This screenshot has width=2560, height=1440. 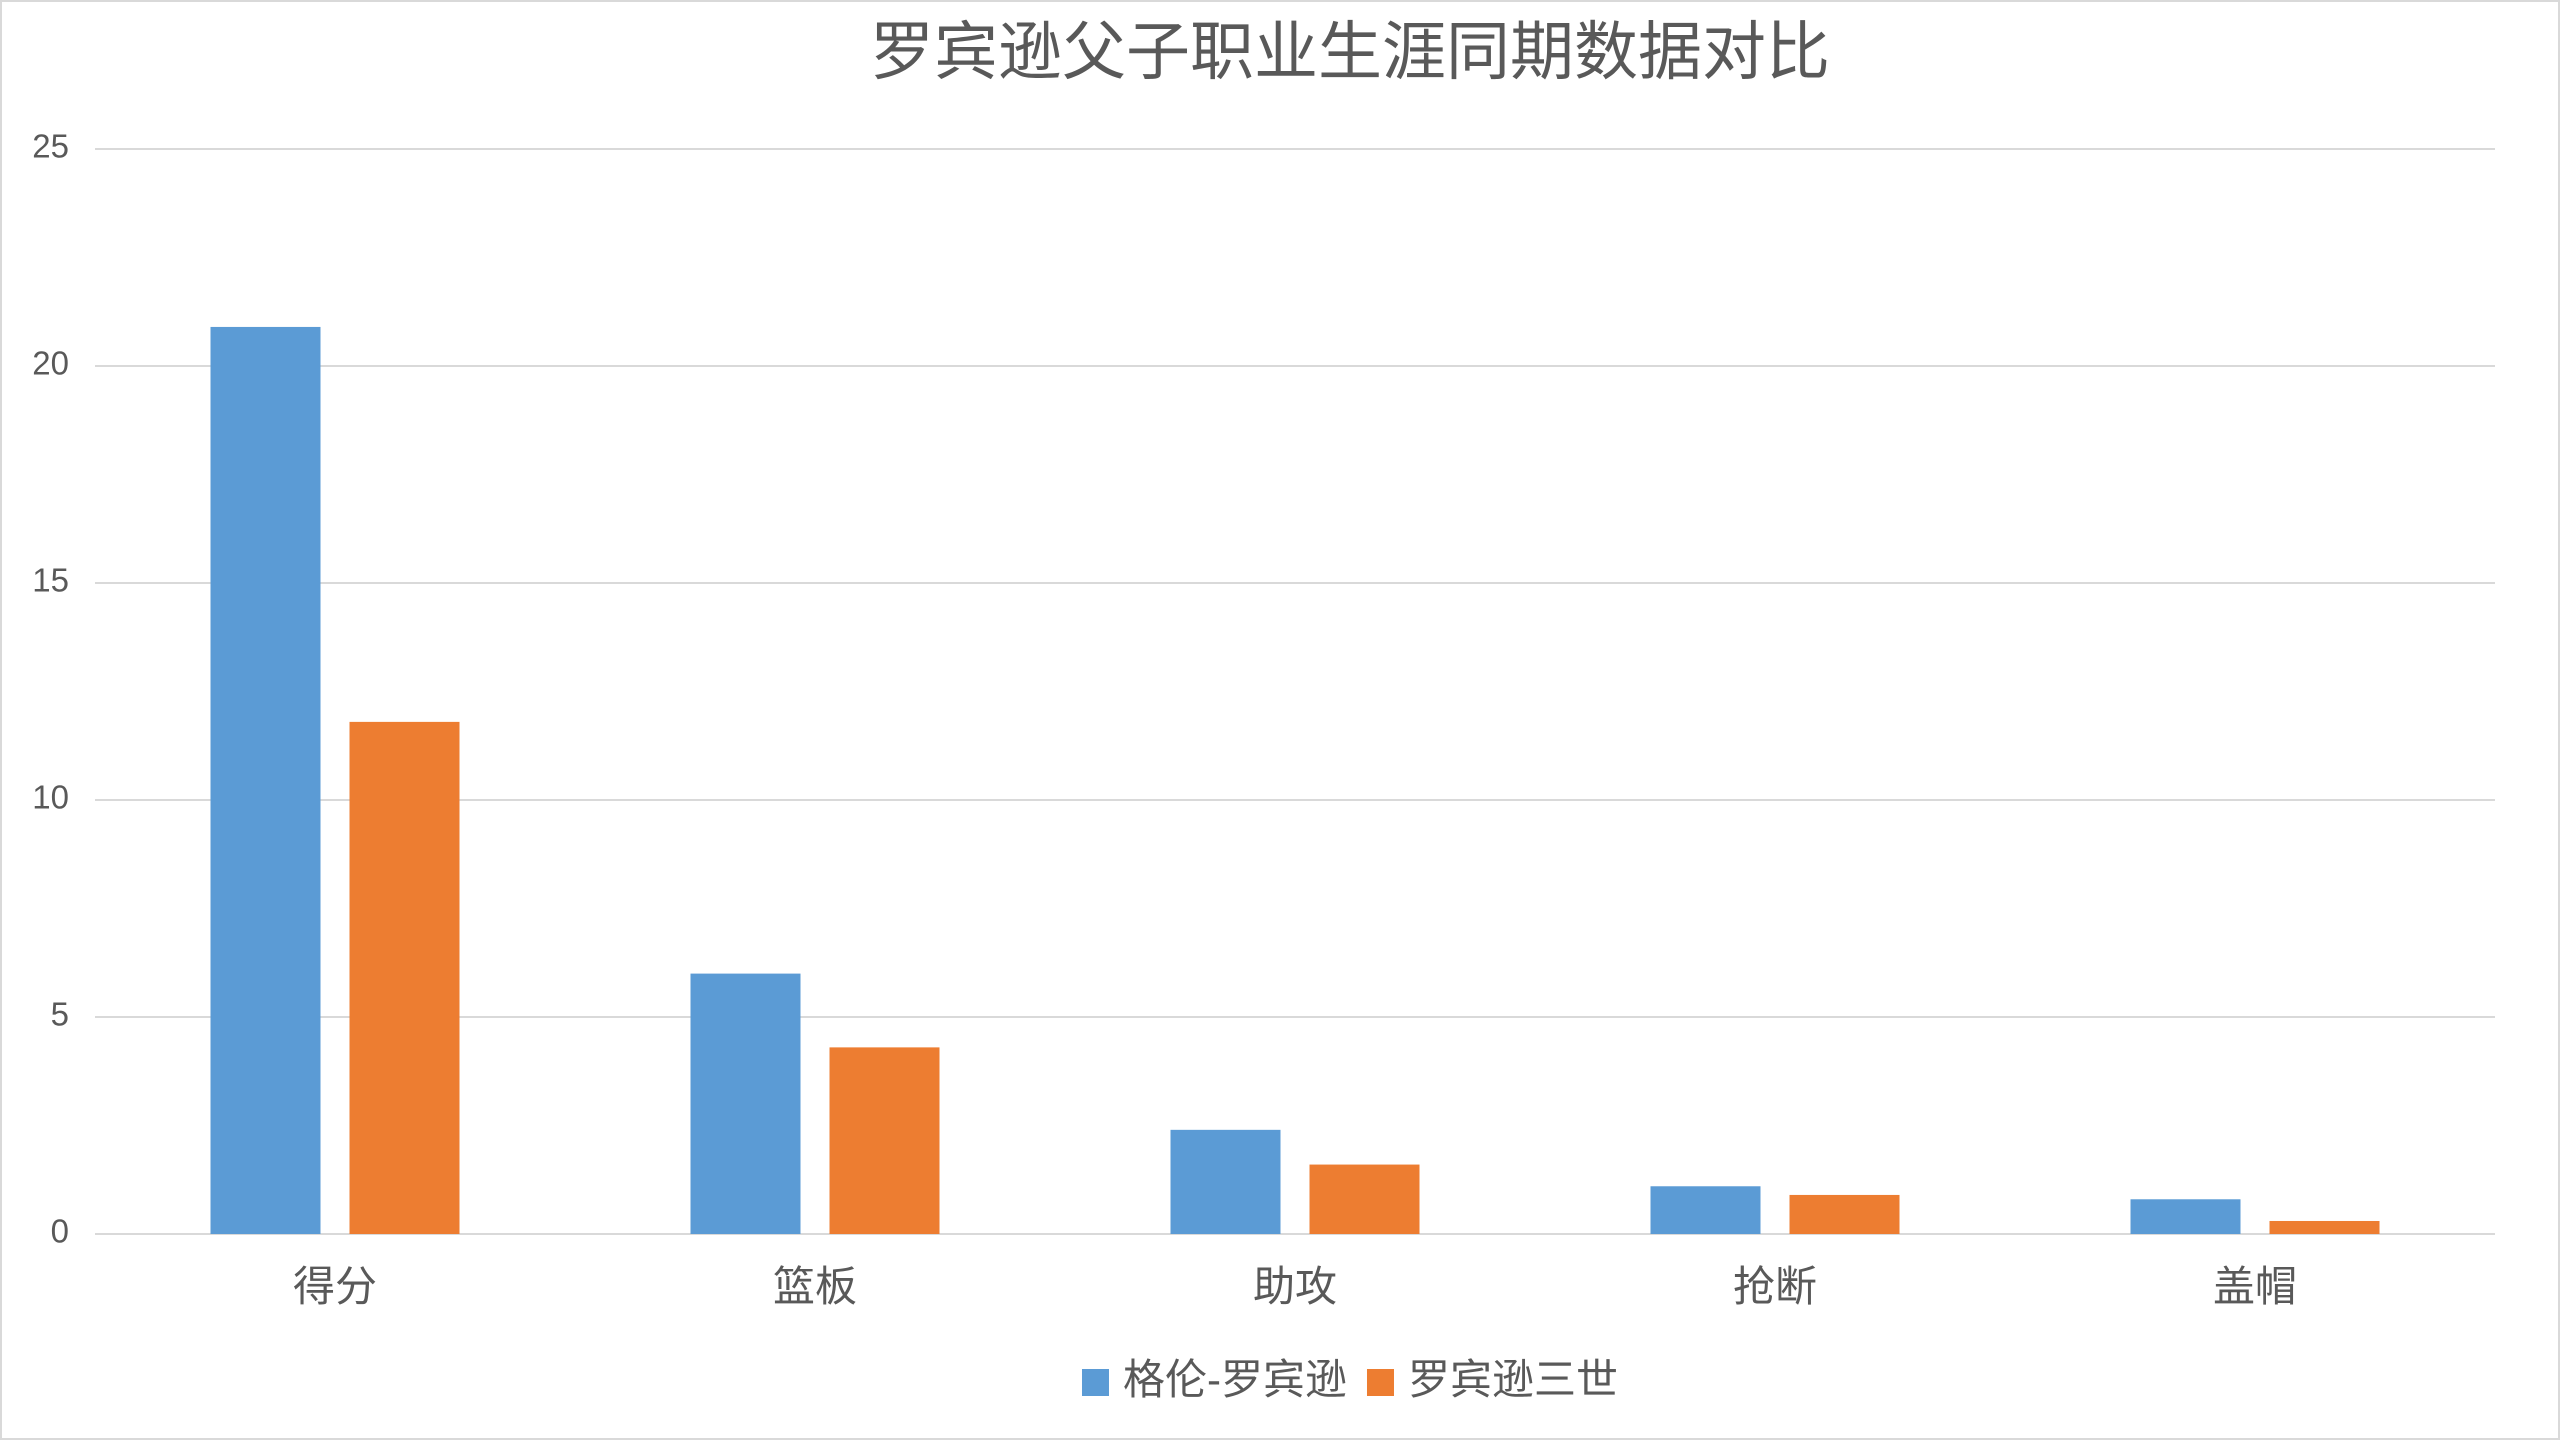 What do you see at coordinates (815, 1286) in the screenshot?
I see `x-tick-label: 篮板` at bounding box center [815, 1286].